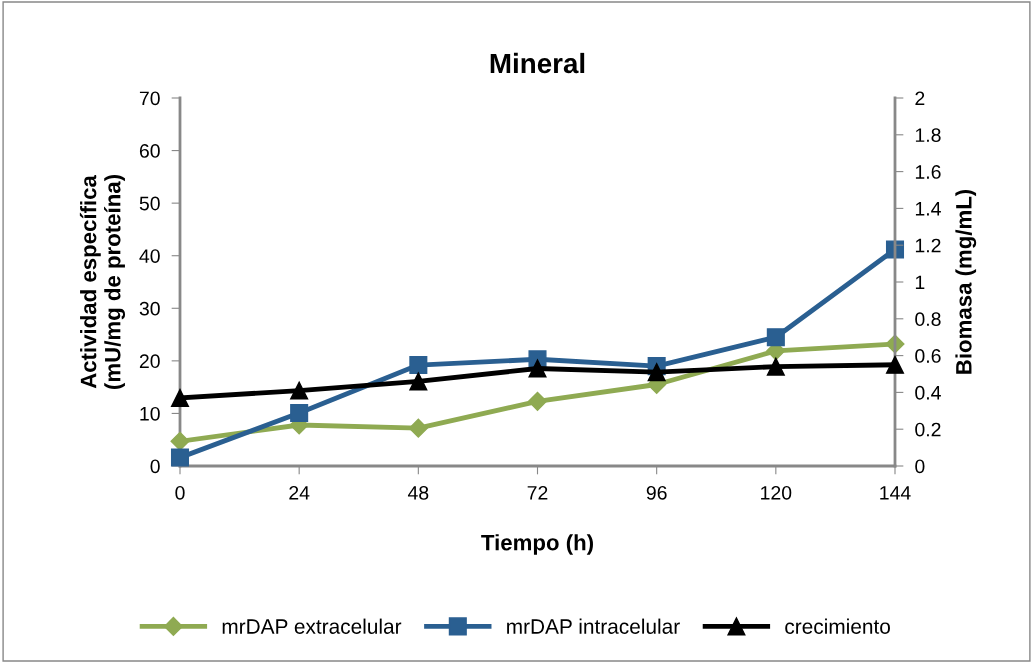  Describe the element at coordinates (920, 282) in the screenshot. I see `y2-tick-label: 1` at that location.